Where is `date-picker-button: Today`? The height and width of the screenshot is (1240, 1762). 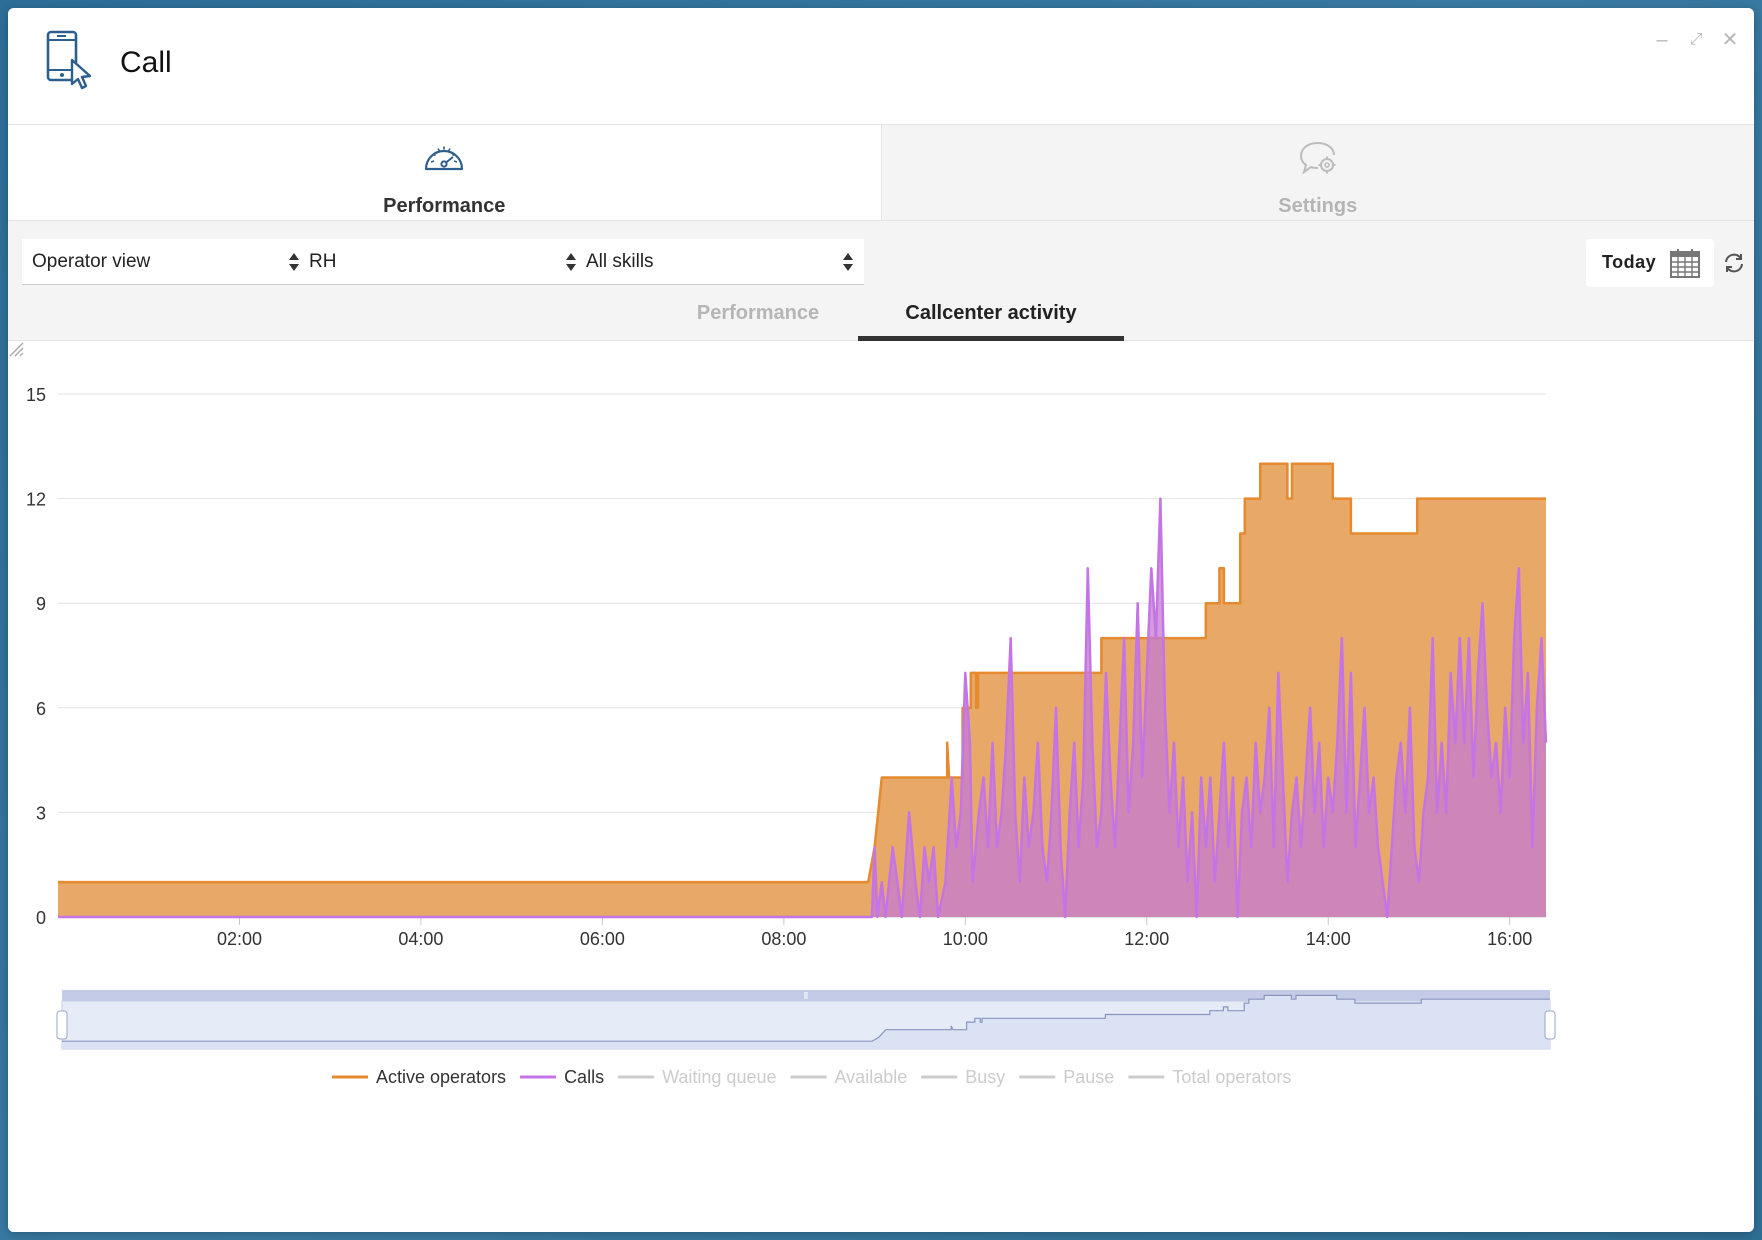 date-picker-button: Today is located at coordinates (1650, 263).